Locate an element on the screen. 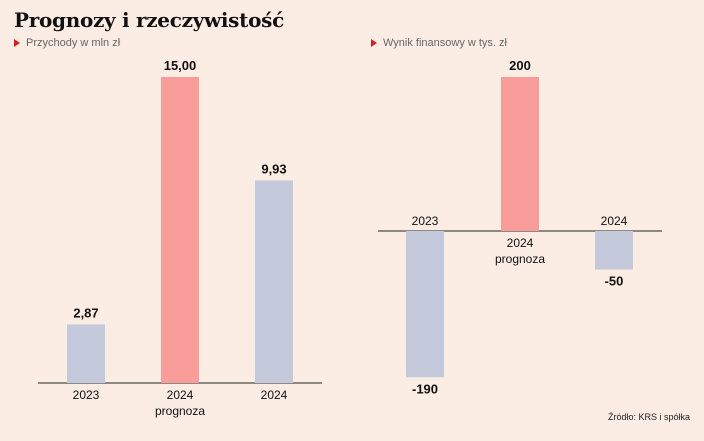 Image resolution: width=704 pixels, height=441 pixels. result-category-label: 2023 is located at coordinates (425, 221).